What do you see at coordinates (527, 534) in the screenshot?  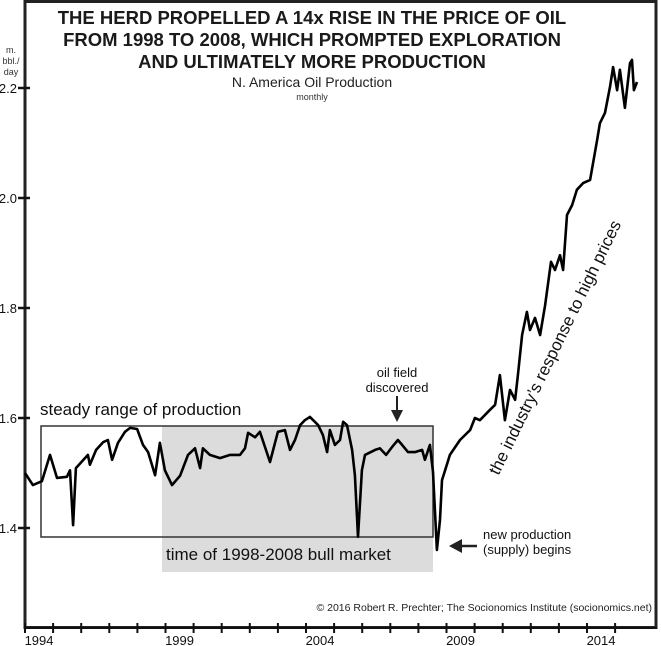 I see `annotation-new-production-1: new production` at bounding box center [527, 534].